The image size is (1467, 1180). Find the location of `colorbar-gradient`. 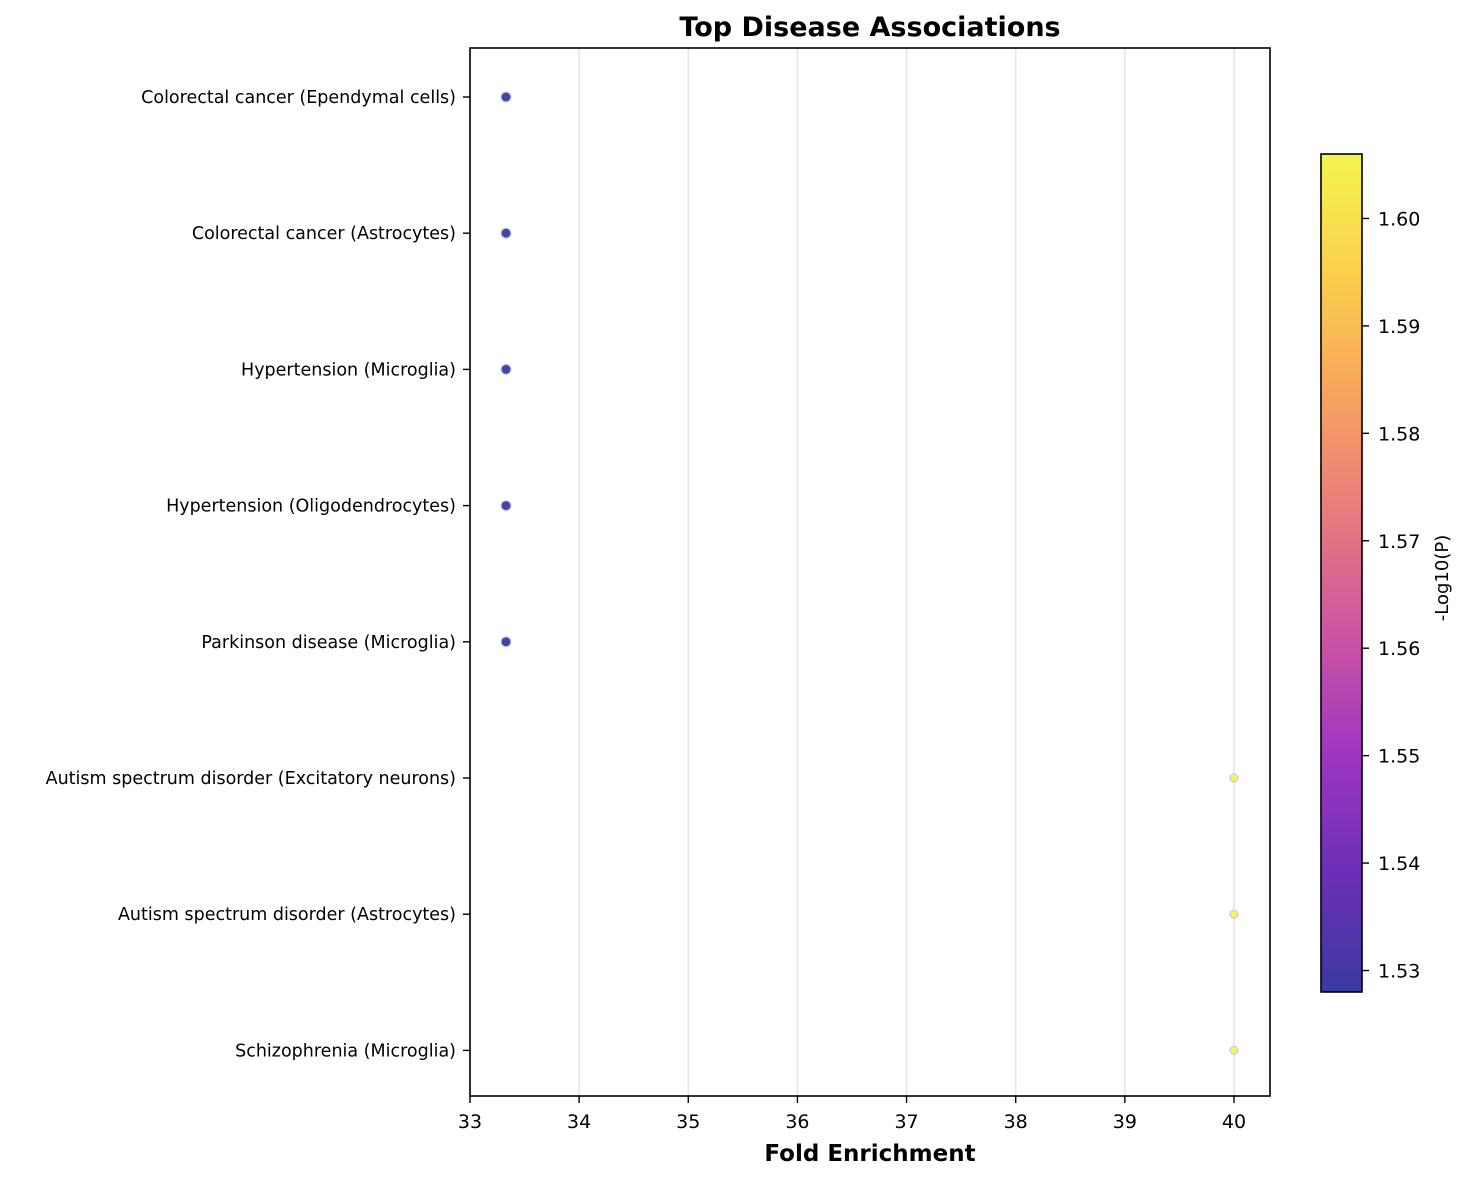

colorbar-gradient is located at coordinates (1341, 573).